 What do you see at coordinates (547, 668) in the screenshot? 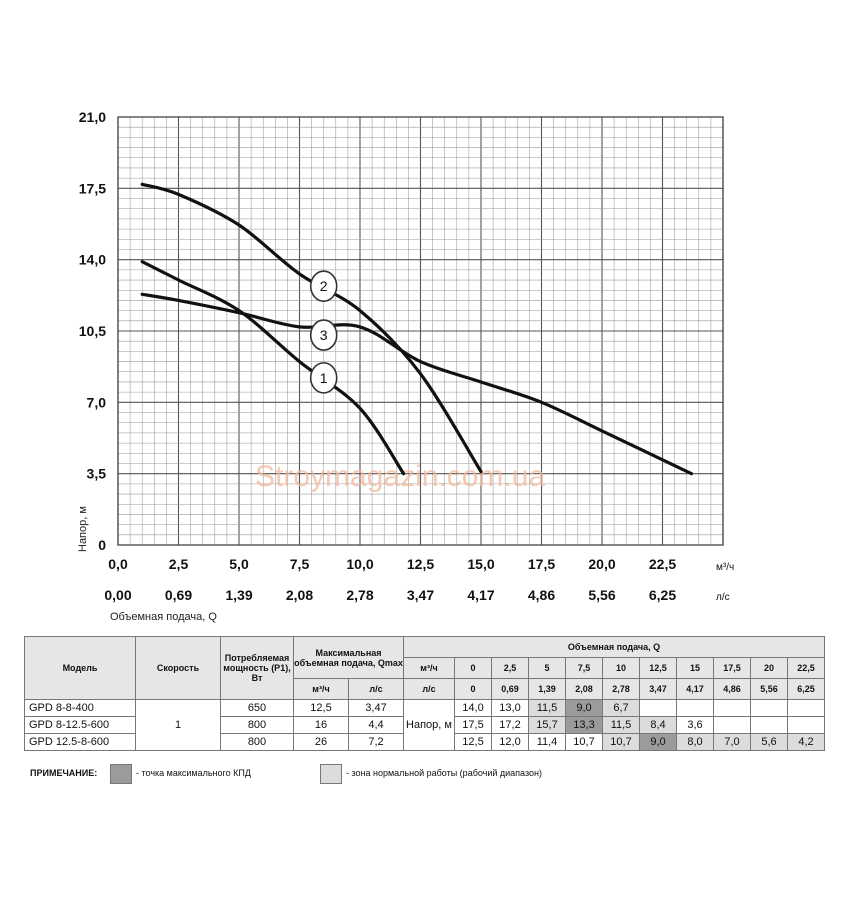
I see `flow-header-m3h: 5` at bounding box center [547, 668].